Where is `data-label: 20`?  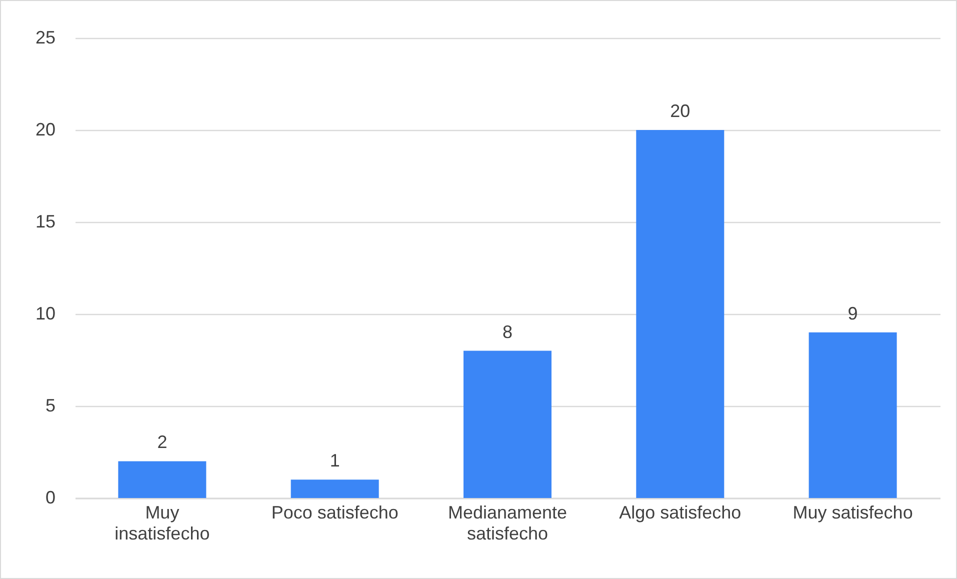
data-label: 20 is located at coordinates (680, 111).